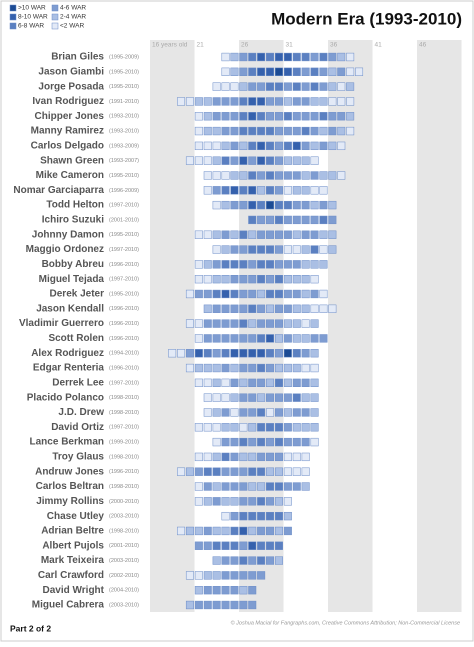 The height and width of the screenshot is (647, 474). What do you see at coordinates (124, 220) in the screenshot?
I see `player-years: (2001-2010)` at bounding box center [124, 220].